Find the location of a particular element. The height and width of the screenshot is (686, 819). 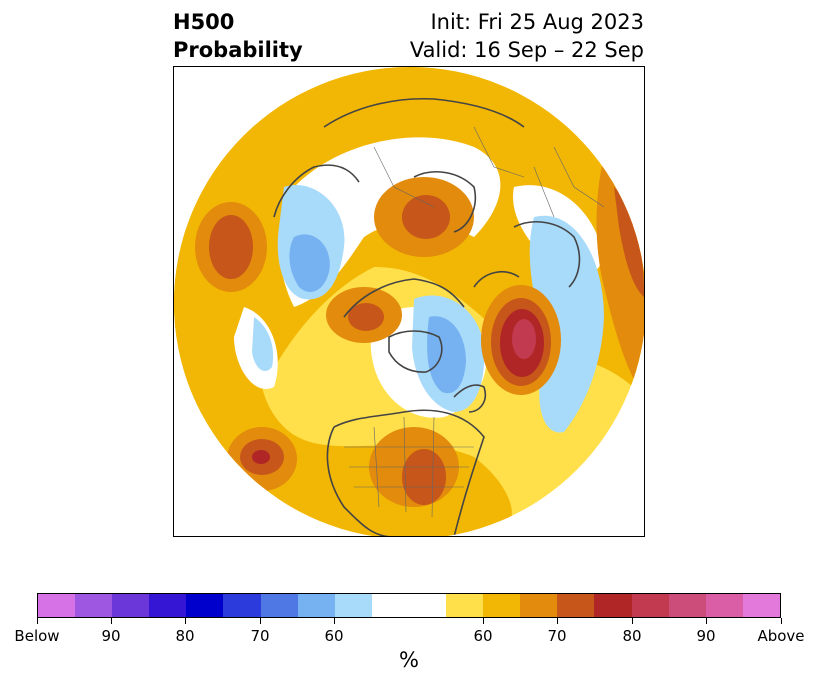

above-80-core-alaska is located at coordinates (366, 317).